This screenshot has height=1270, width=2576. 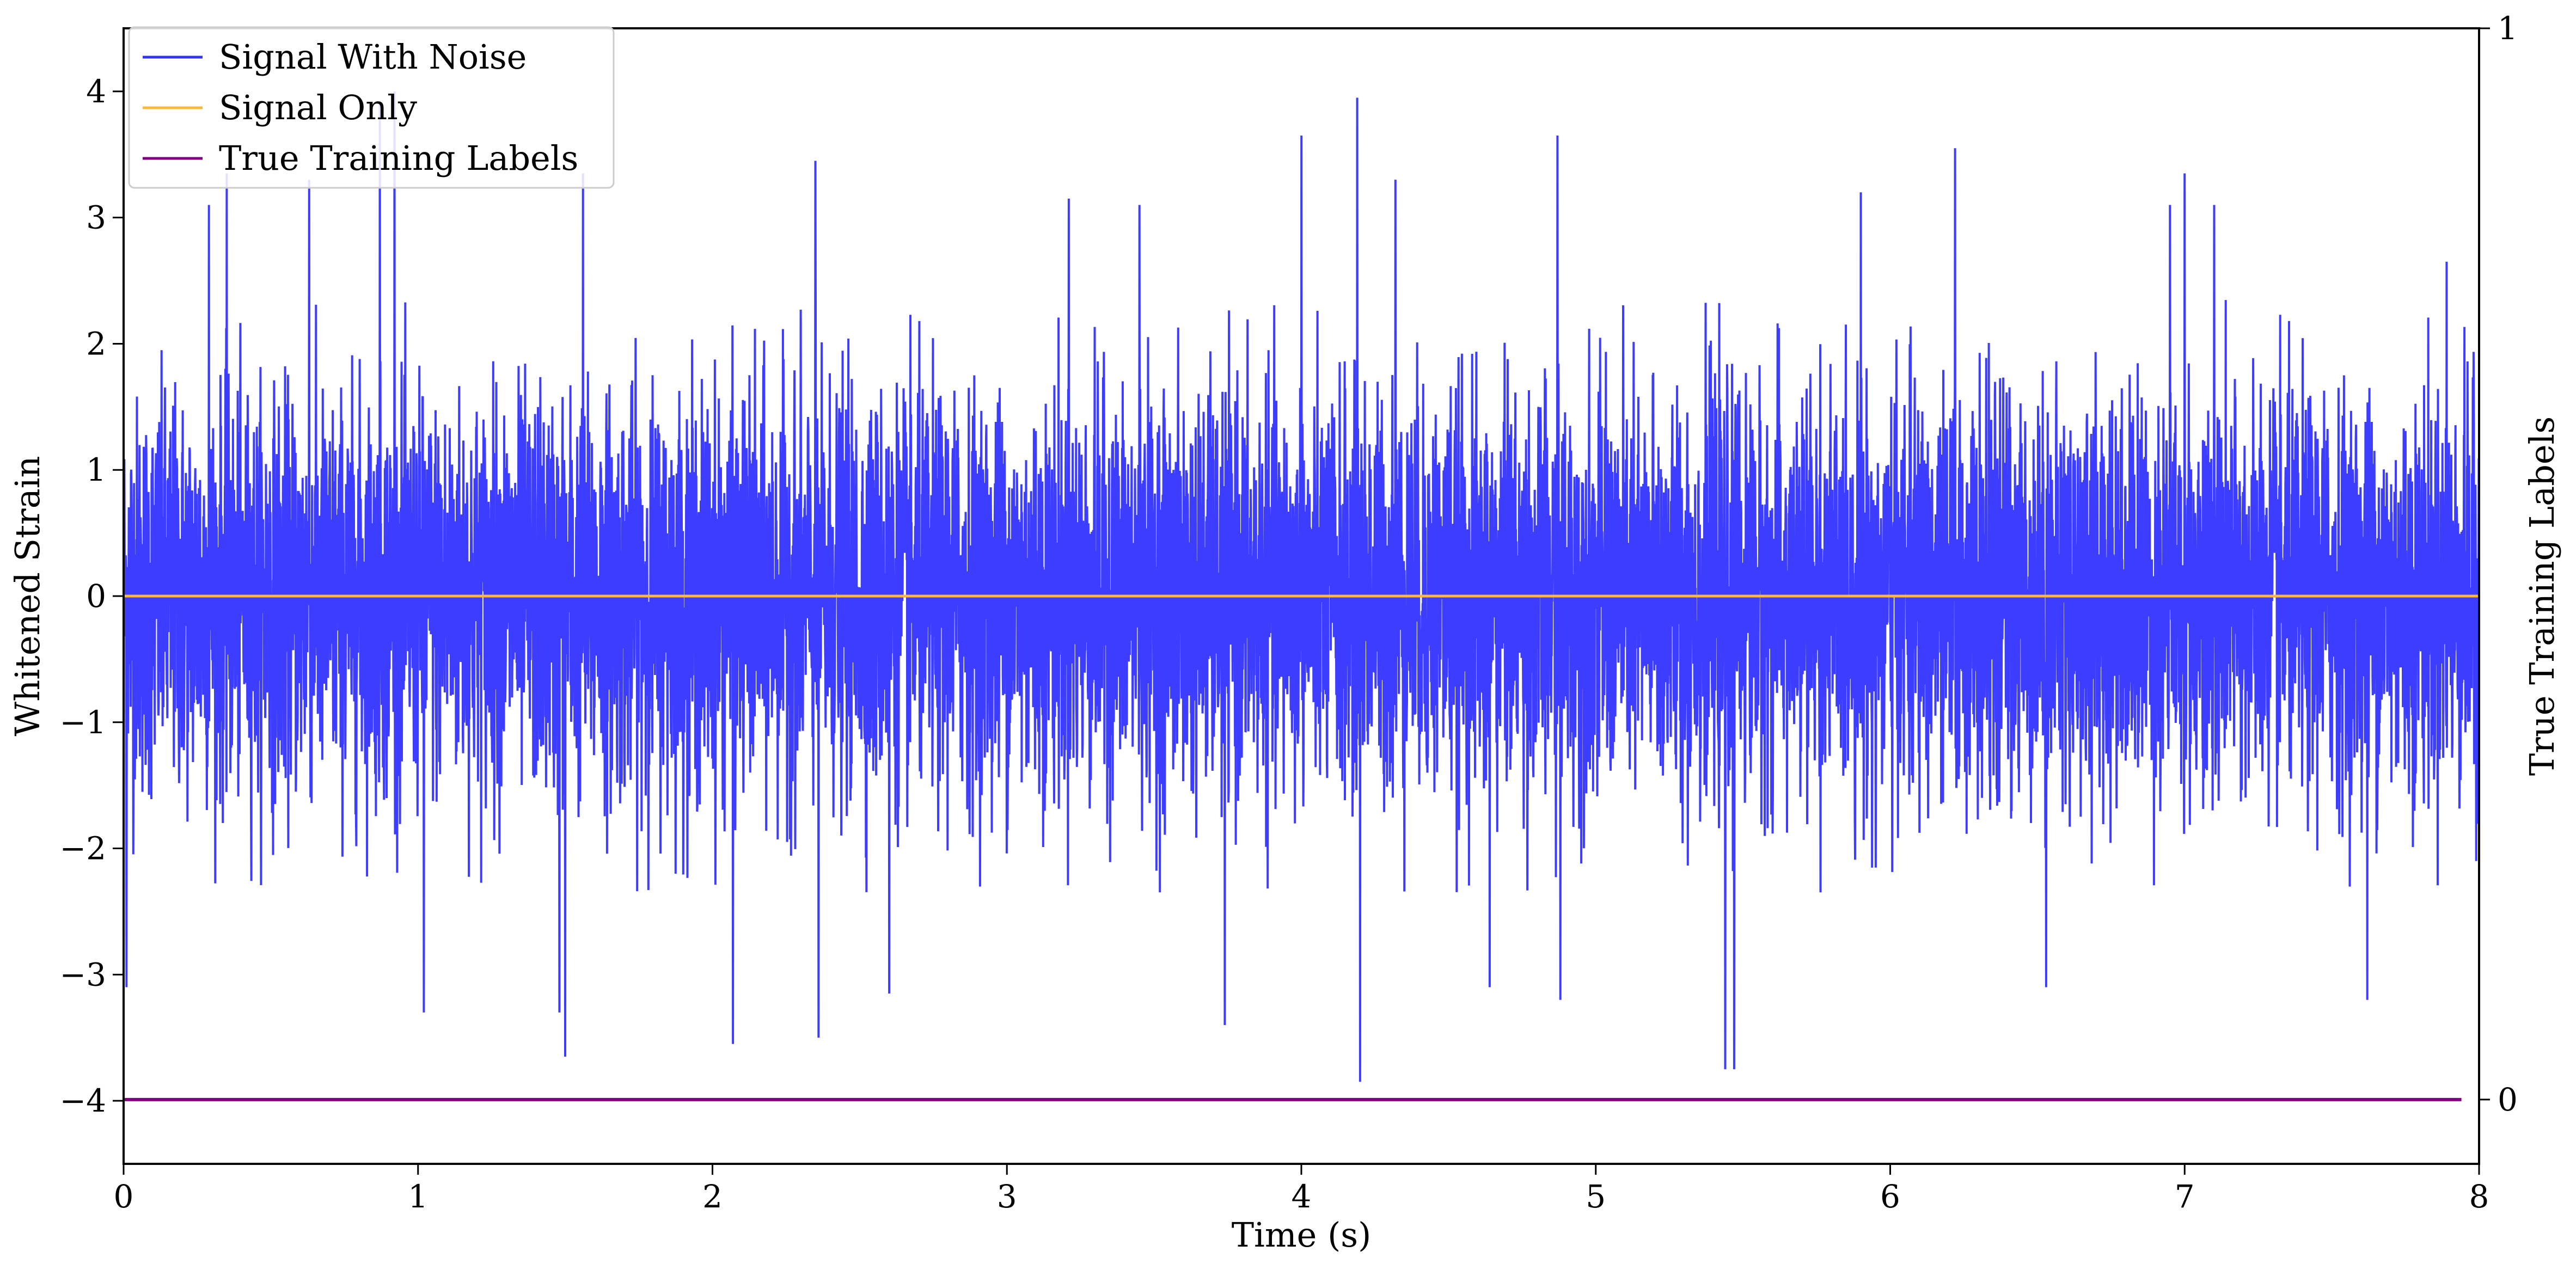 What do you see at coordinates (1007, 1196) in the screenshot?
I see `x-tick-label: 3` at bounding box center [1007, 1196].